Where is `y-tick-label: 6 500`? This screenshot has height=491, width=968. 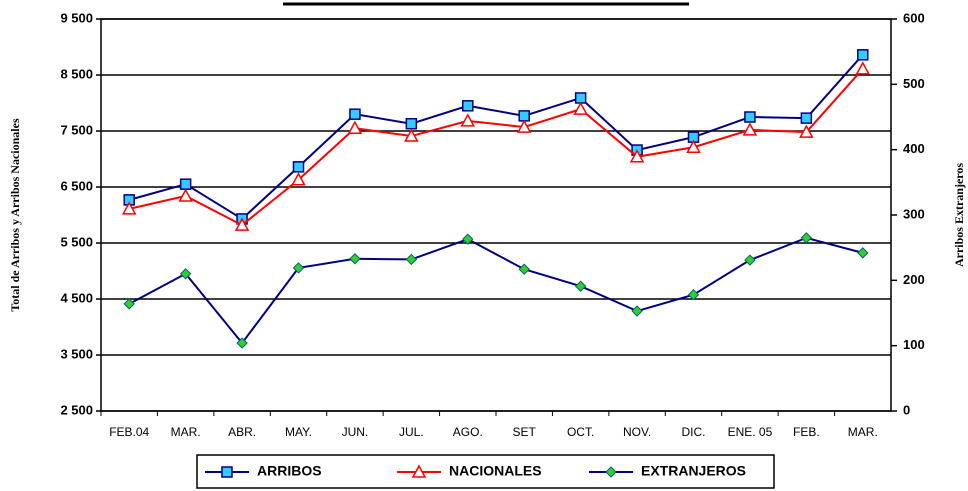
y-tick-label: 6 500 is located at coordinates (76, 185).